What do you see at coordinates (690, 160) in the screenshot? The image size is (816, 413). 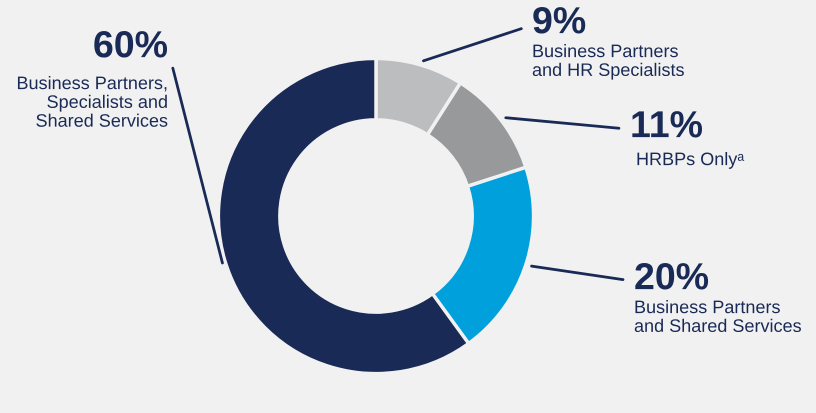 I see `slice-label: HRBPs Onlyᵃ` at bounding box center [690, 160].